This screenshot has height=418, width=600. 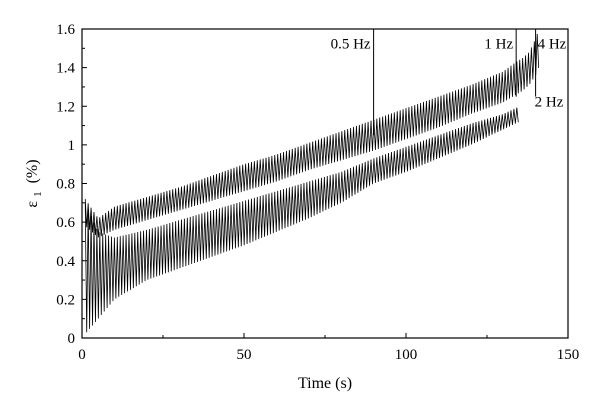 I want to click on y-tick-label: 1.6, so click(x=65, y=30).